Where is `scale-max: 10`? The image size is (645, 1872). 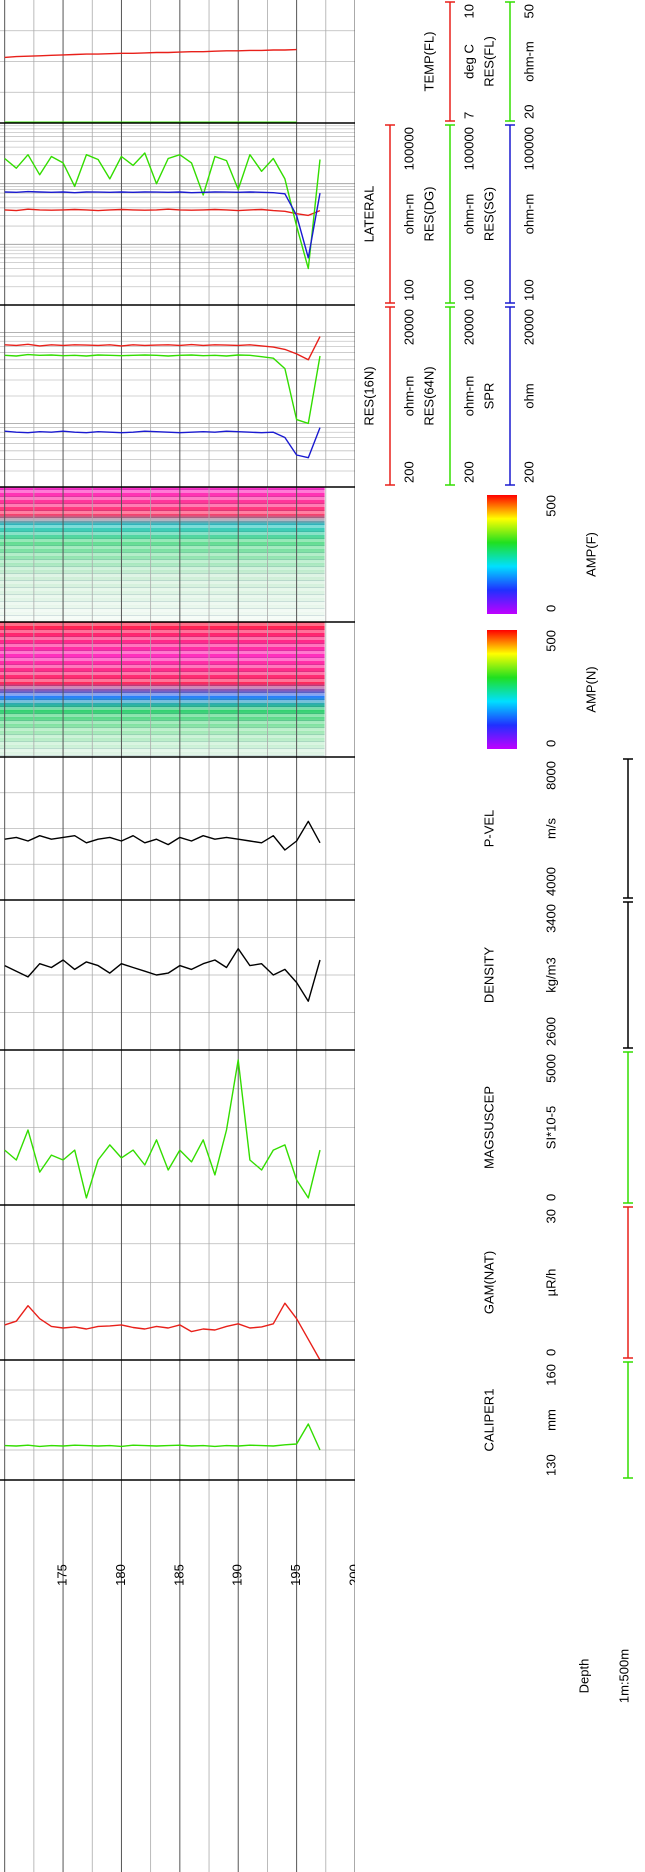
scale-max: 10 is located at coordinates (468, 11).